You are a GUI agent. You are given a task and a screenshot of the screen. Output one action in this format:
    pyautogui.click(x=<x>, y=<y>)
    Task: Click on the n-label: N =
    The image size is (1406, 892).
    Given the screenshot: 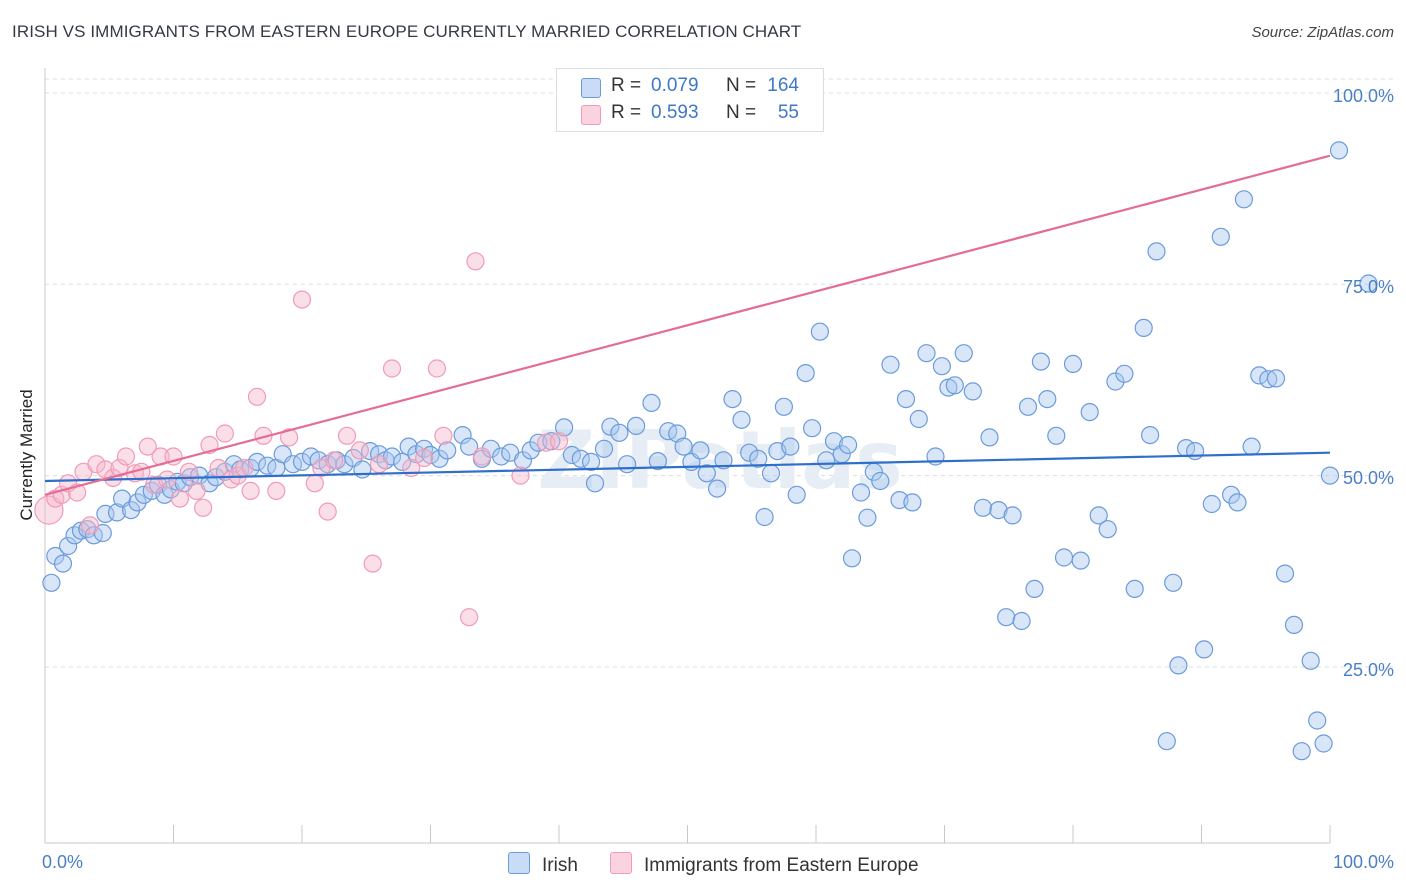 What is the action you would take?
    pyautogui.click(x=741, y=85)
    